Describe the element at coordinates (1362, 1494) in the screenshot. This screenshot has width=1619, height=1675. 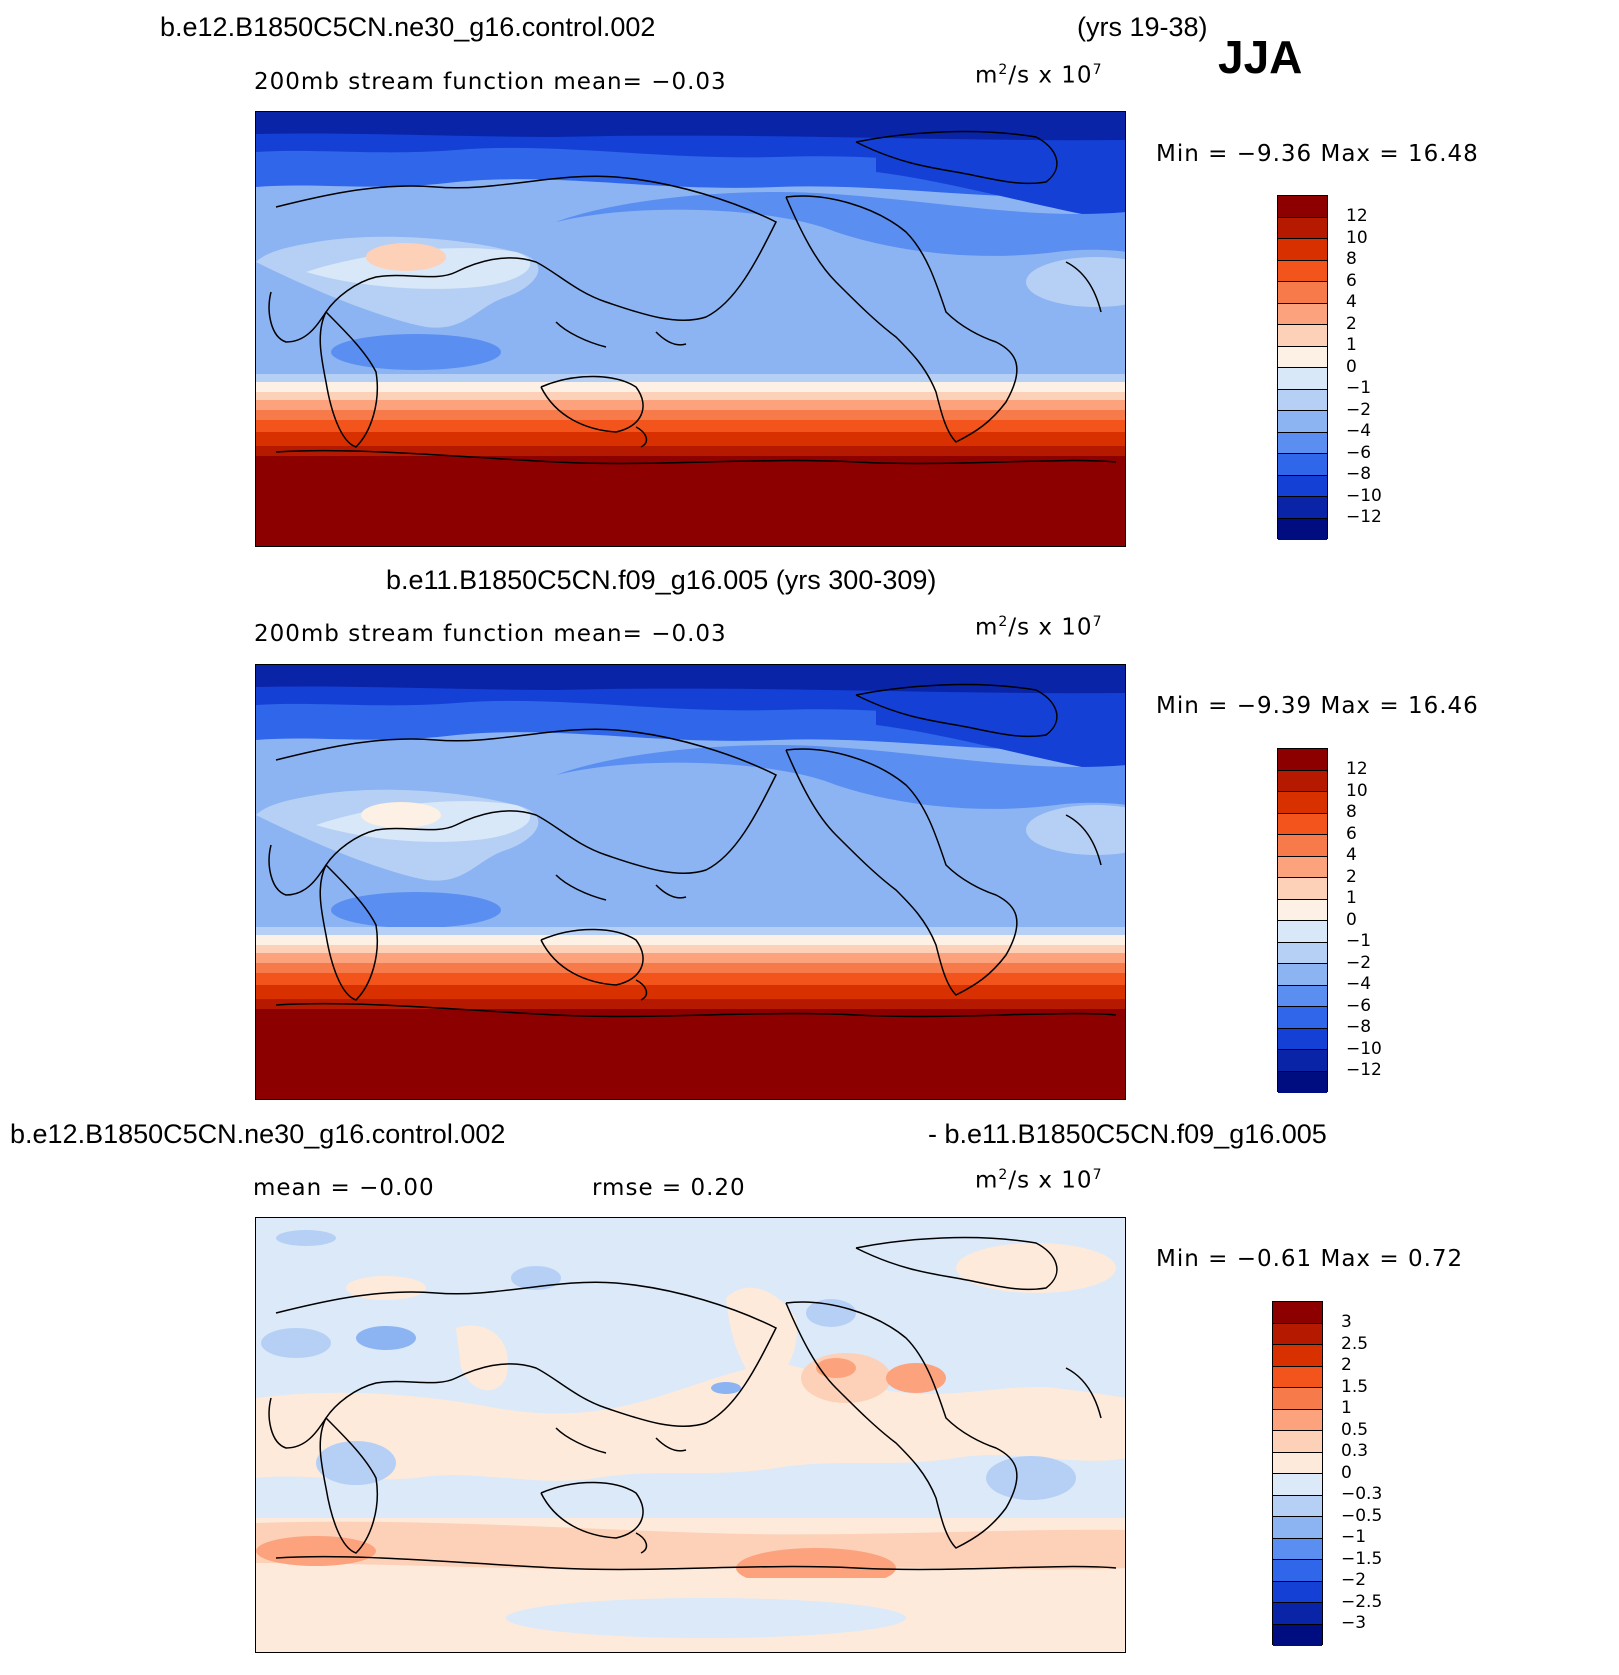
I see `legend-tick: −0.3` at that location.